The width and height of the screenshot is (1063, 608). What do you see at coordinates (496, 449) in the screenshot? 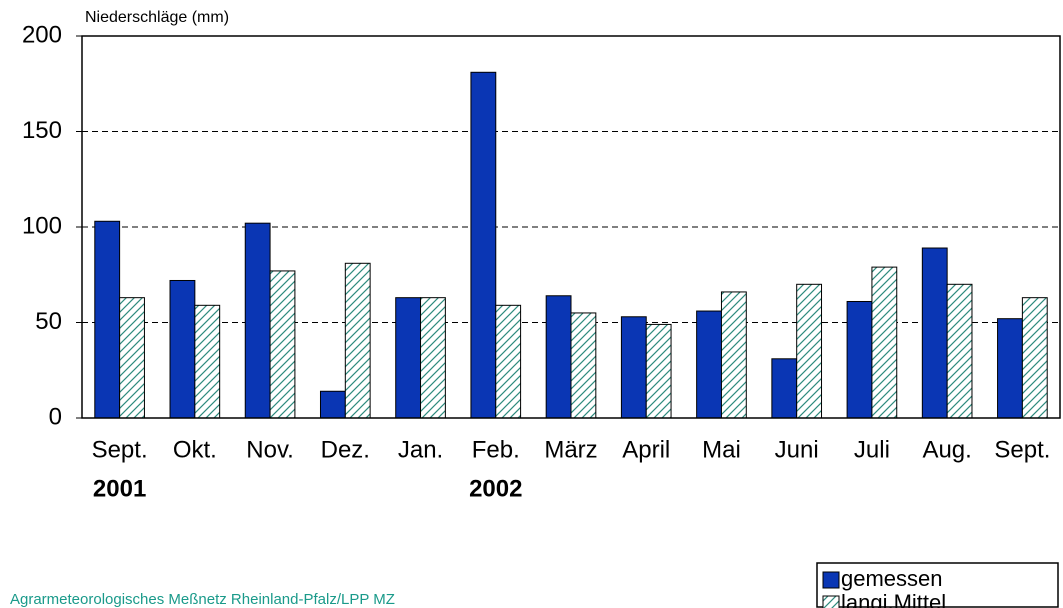
I see `x-tick-label: Feb.` at bounding box center [496, 449].